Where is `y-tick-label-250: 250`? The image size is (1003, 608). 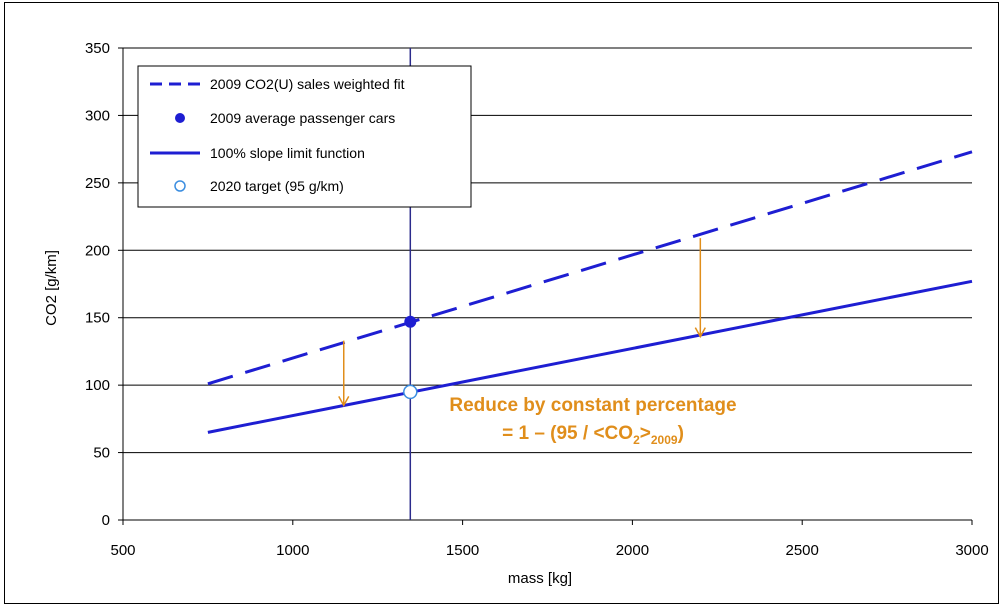 y-tick-label-250: 250 is located at coordinates (97, 183).